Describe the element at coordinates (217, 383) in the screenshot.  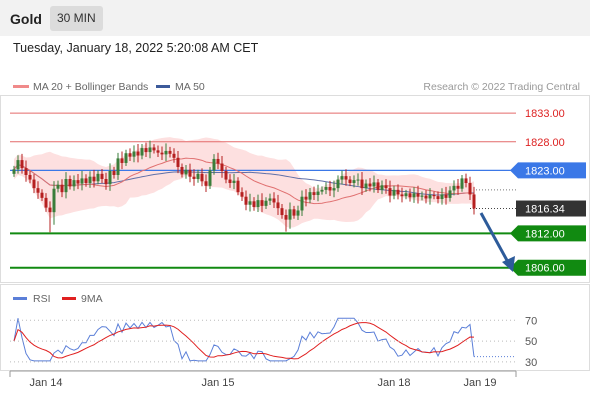
I see `time-axis-label: Jan 15` at that location.